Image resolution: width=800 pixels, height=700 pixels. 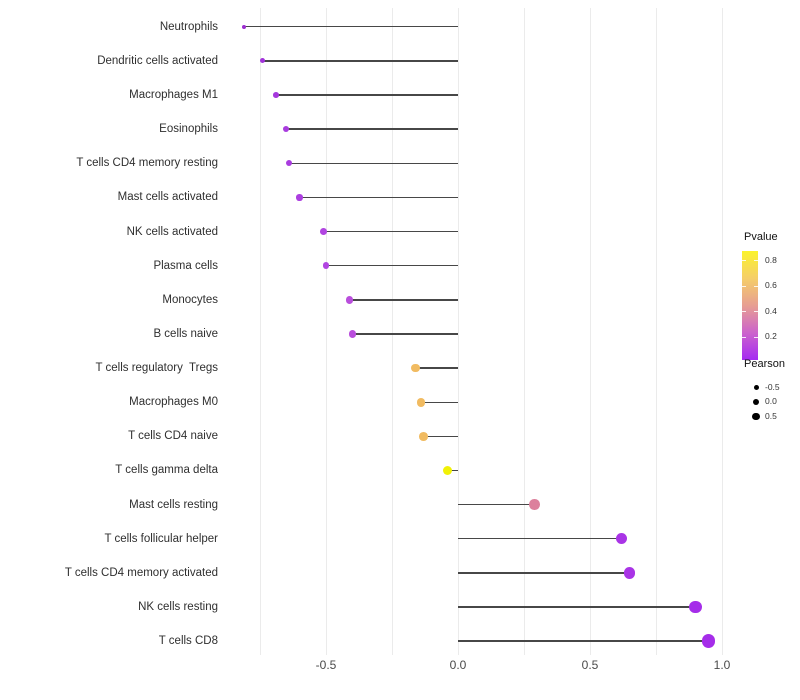 What do you see at coordinates (761, 237) in the screenshot?
I see `pvalue-legend-title: Pvalue` at bounding box center [761, 237].